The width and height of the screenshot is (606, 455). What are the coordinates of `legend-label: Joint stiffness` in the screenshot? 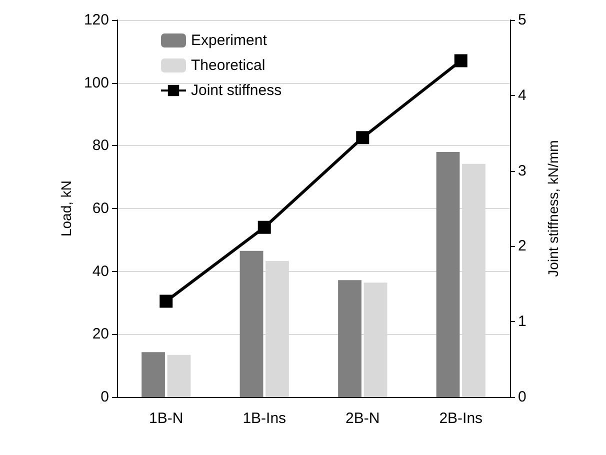 It's located at (236, 90).